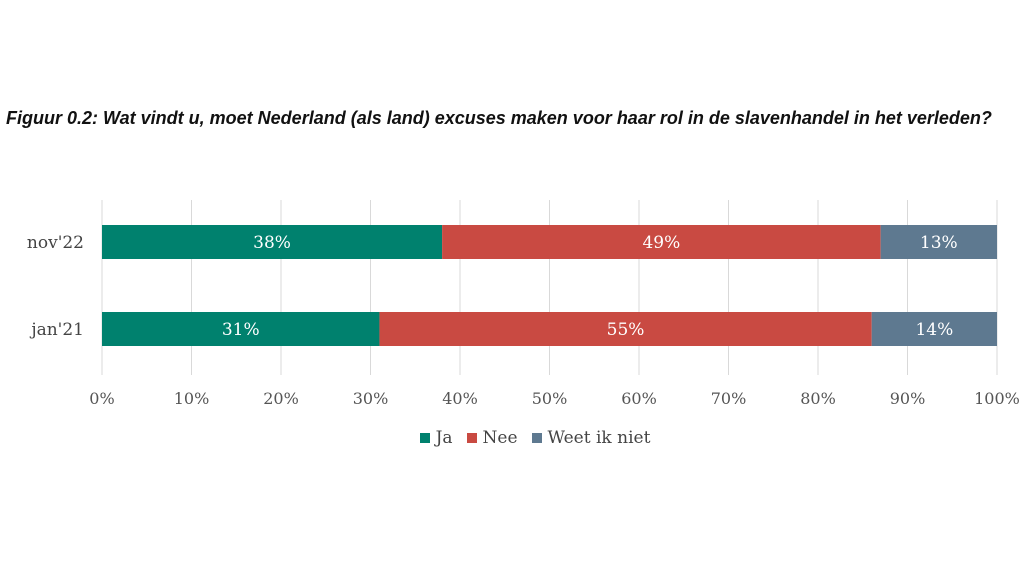 The image size is (1030, 580). What do you see at coordinates (460, 398) in the screenshot?
I see `x-tick-label: 40%` at bounding box center [460, 398].